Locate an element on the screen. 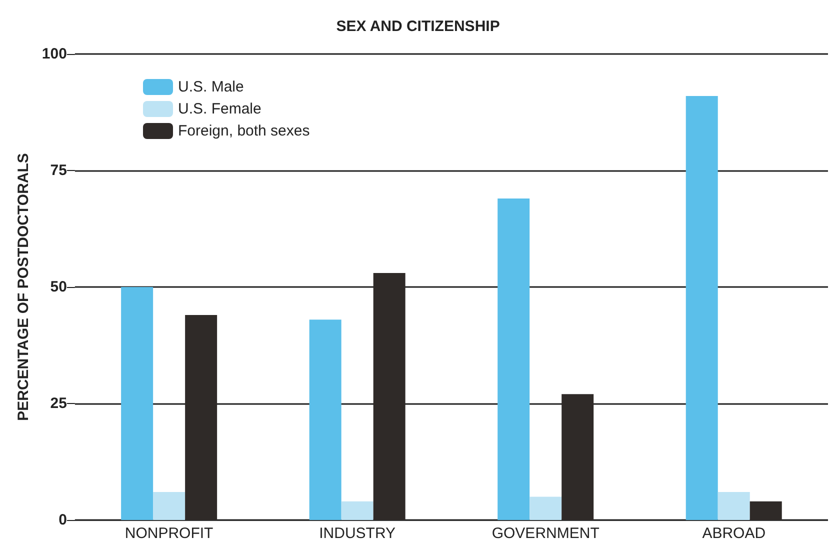 The image size is (836, 553). y-tick-label: 50 is located at coordinates (58, 287).